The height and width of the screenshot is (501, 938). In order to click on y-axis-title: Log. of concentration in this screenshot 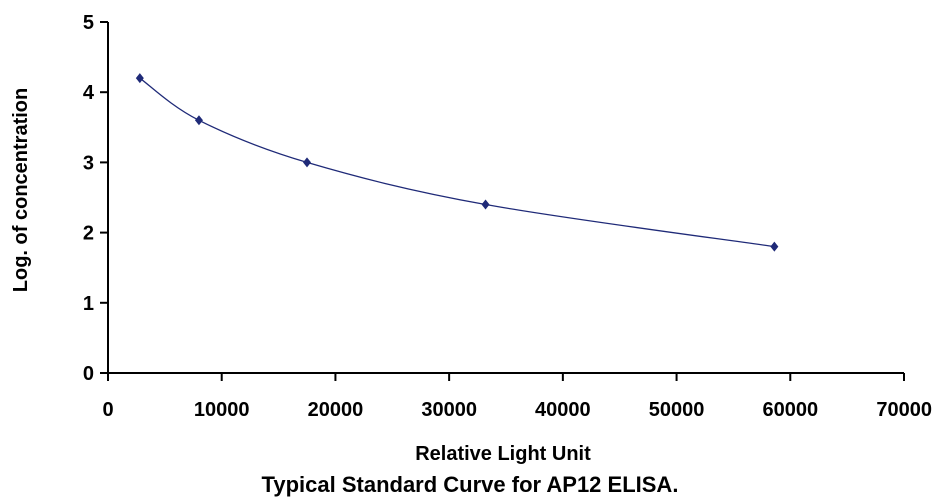, I will do `click(21, 190)`.